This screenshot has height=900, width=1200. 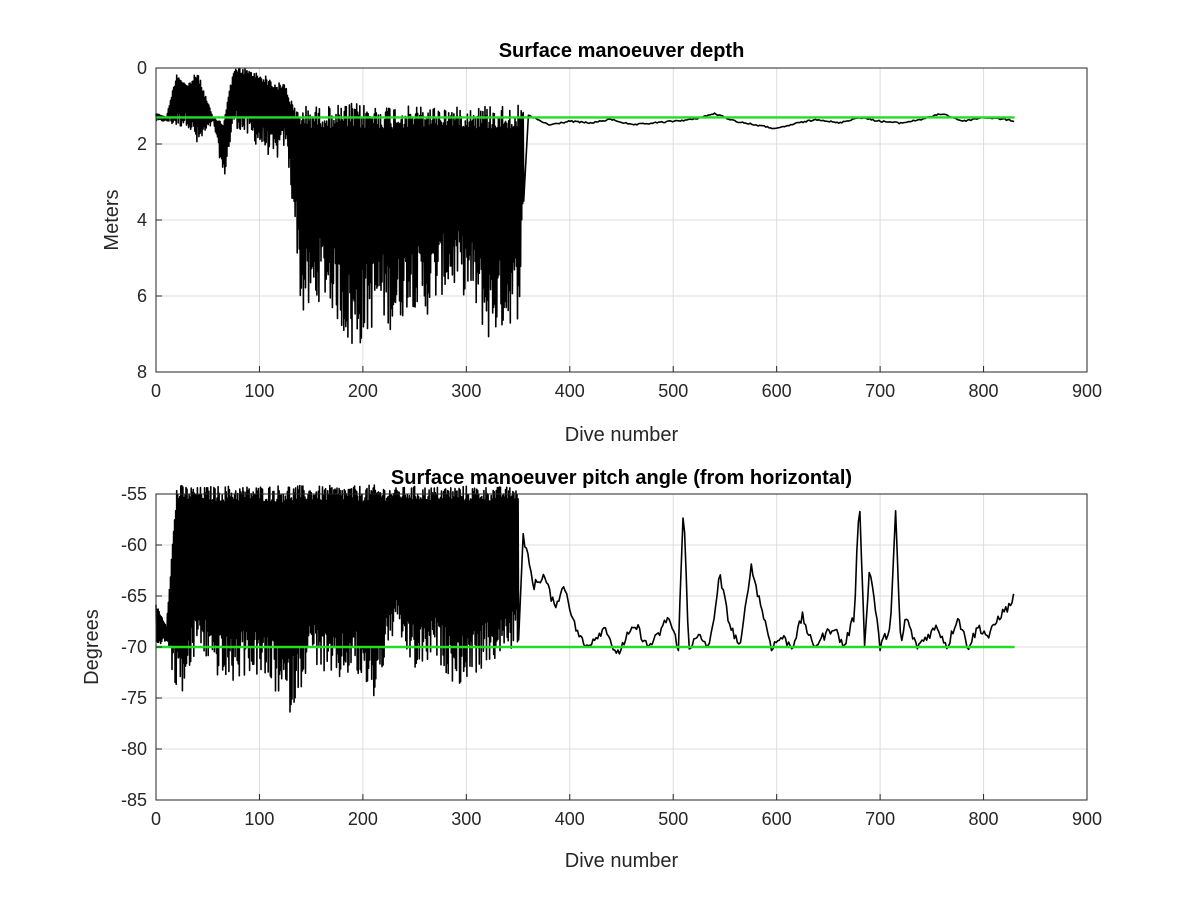 What do you see at coordinates (134, 749) in the screenshot?
I see `y-tick-label: -80` at bounding box center [134, 749].